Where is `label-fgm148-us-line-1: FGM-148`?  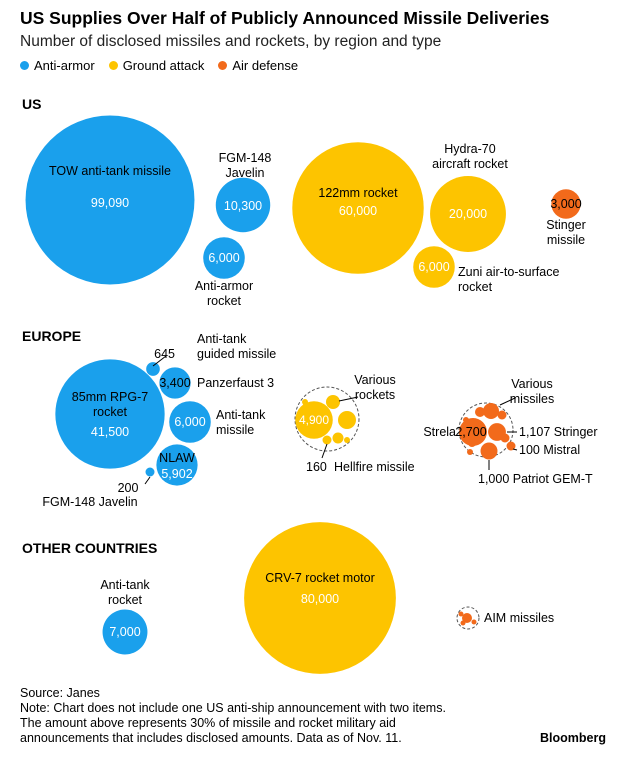
label-fgm148-us-line-1: FGM-148 is located at coordinates (245, 158).